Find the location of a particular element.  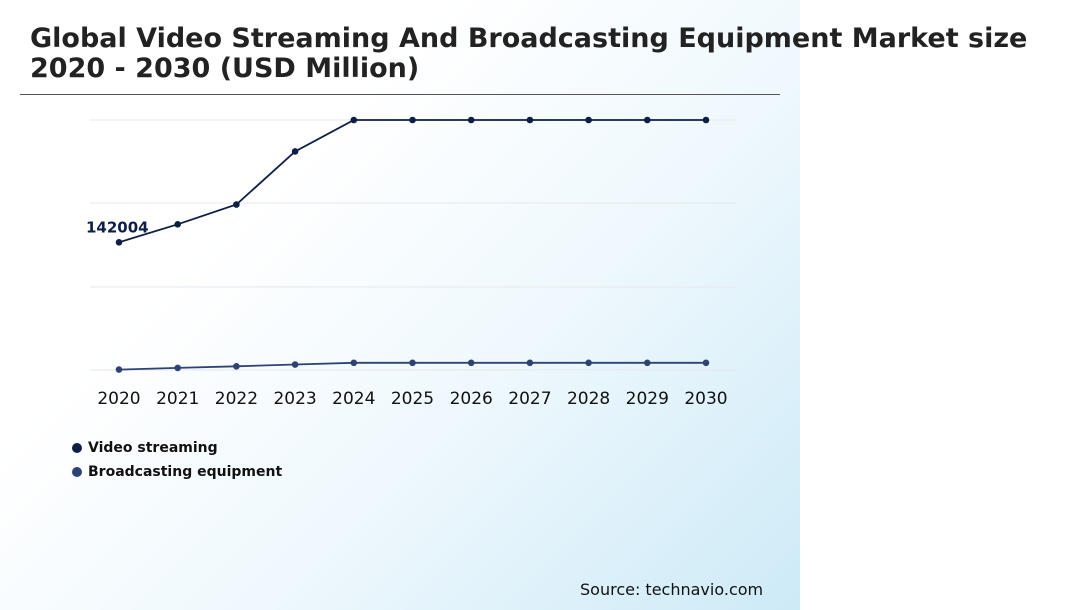

series-line-video-streaming is located at coordinates (412, 181).